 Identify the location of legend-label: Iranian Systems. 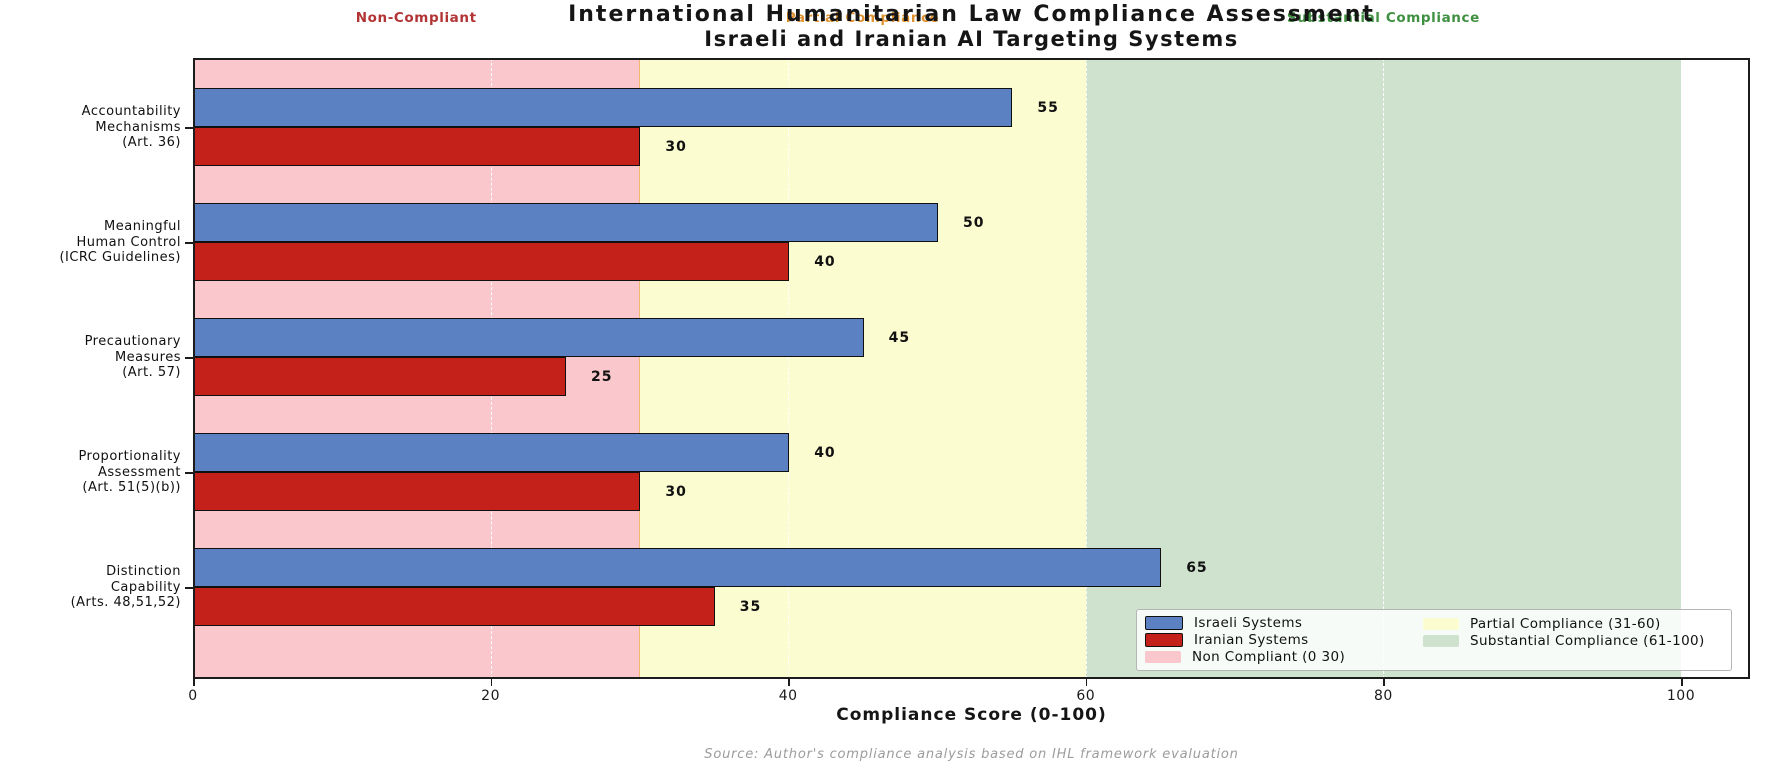
(1251, 640).